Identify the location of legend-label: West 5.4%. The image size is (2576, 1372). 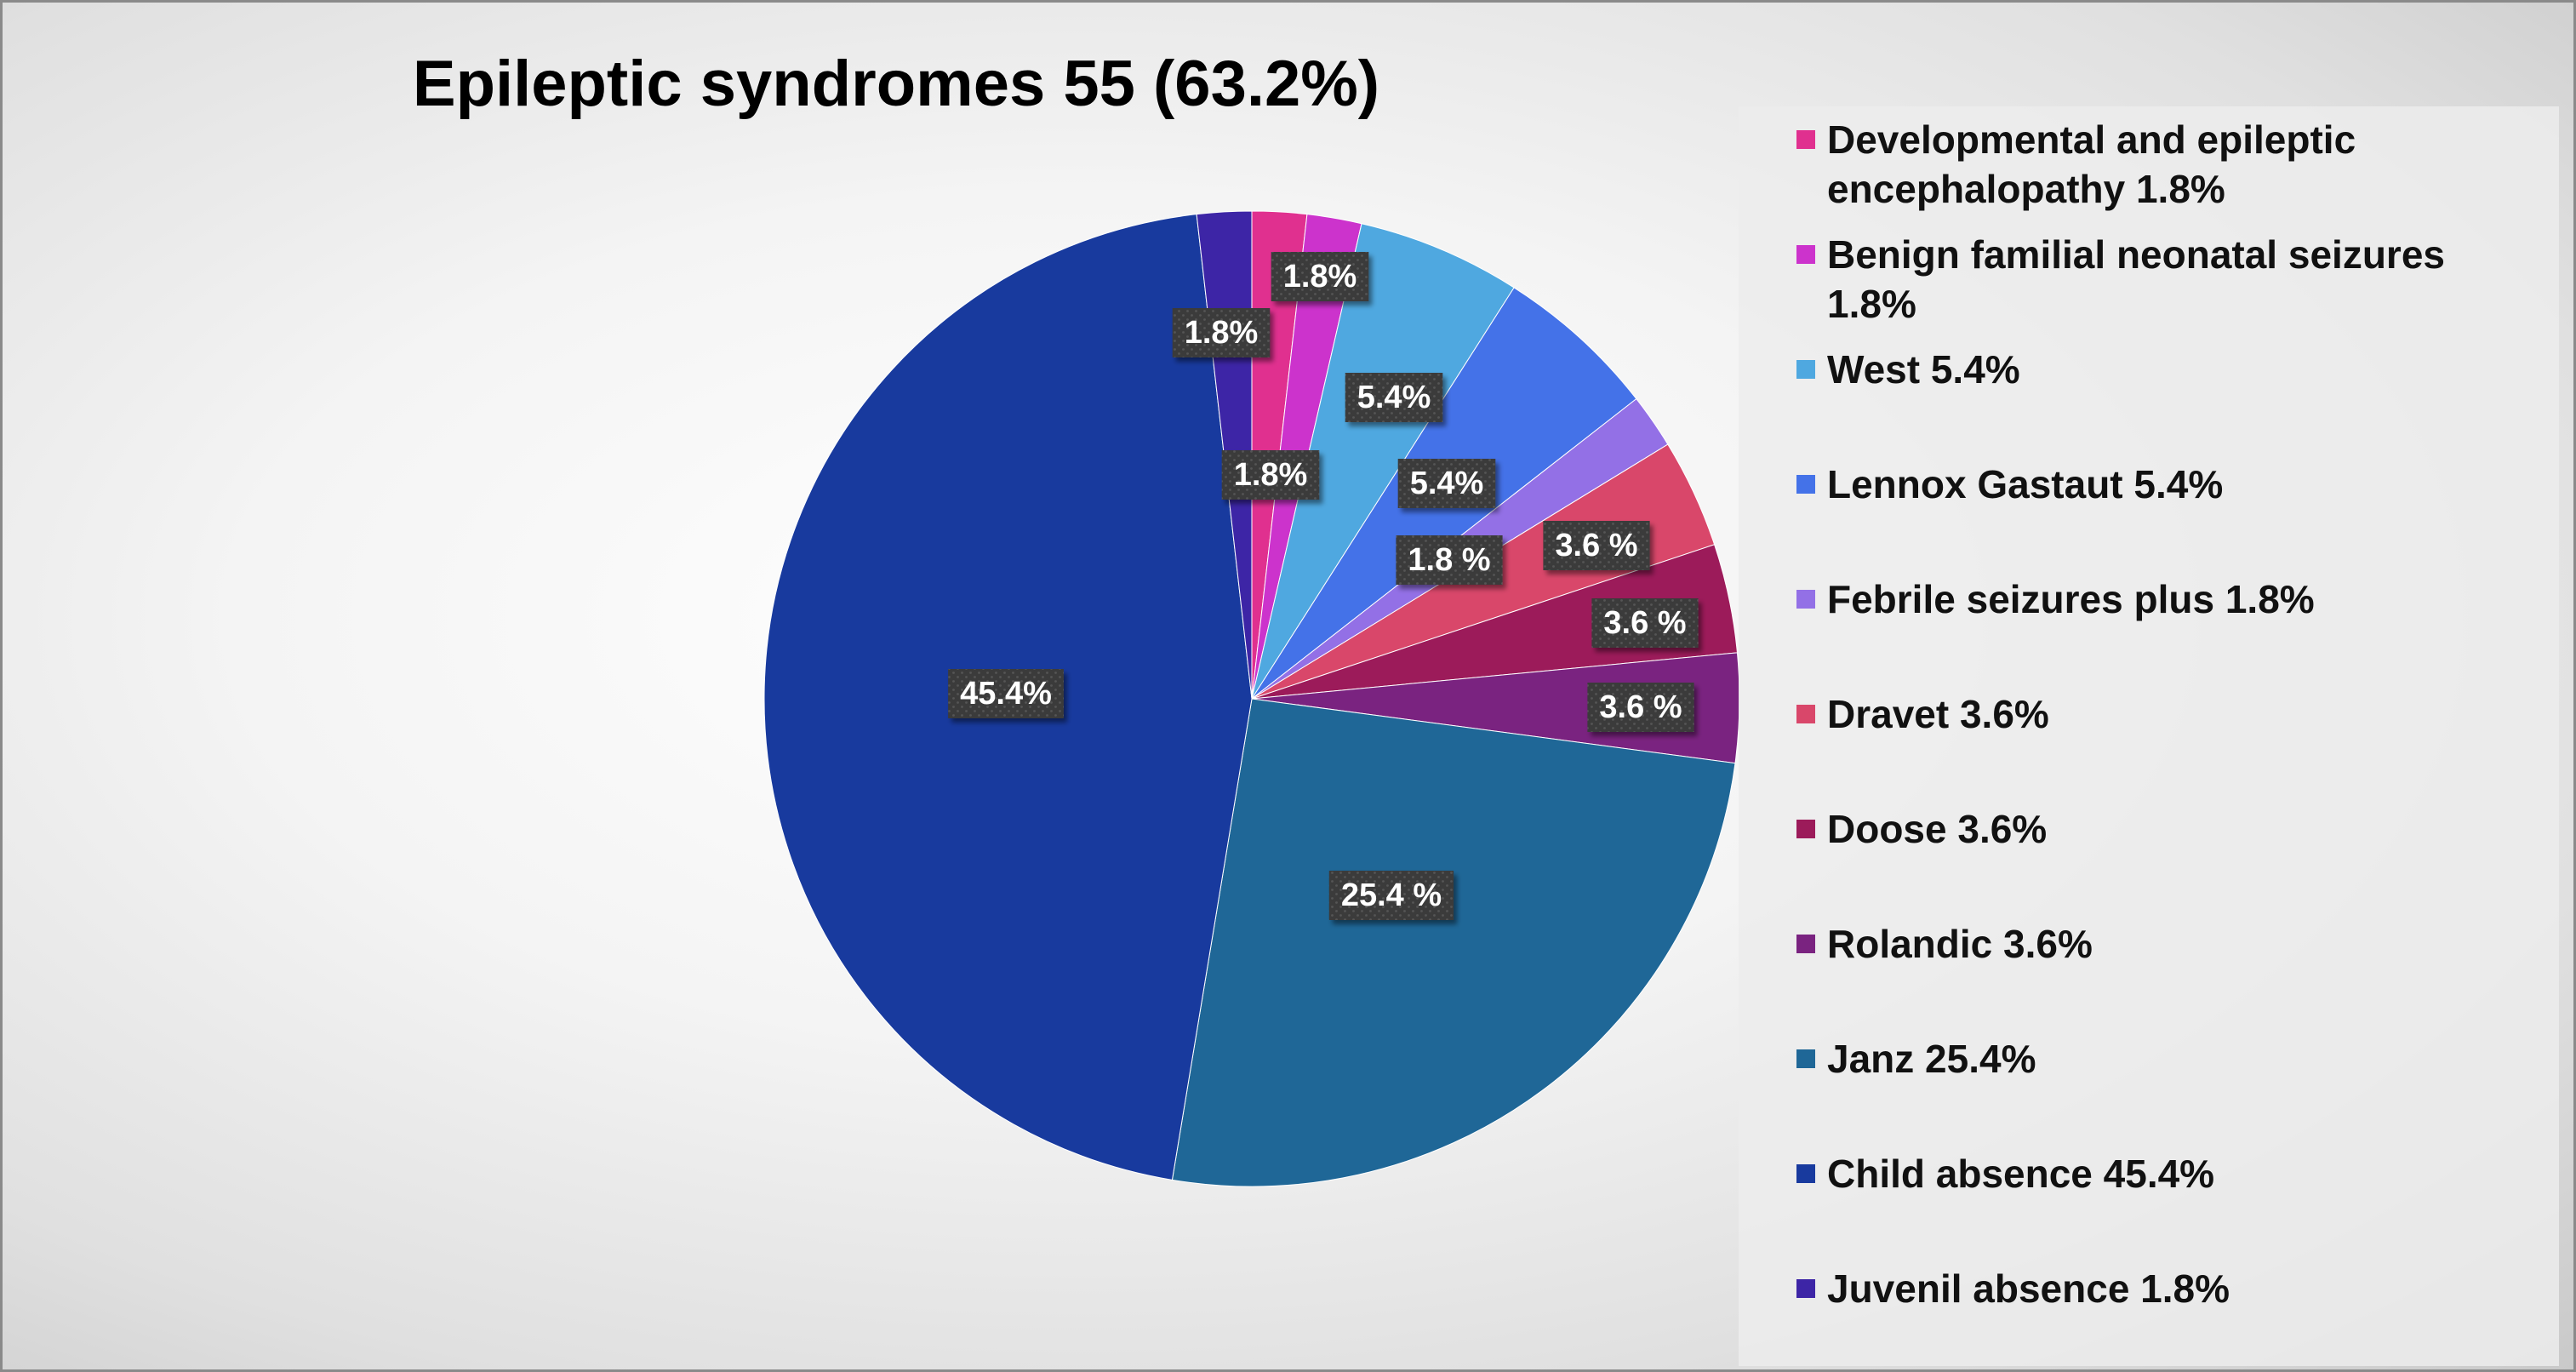
(1923, 369).